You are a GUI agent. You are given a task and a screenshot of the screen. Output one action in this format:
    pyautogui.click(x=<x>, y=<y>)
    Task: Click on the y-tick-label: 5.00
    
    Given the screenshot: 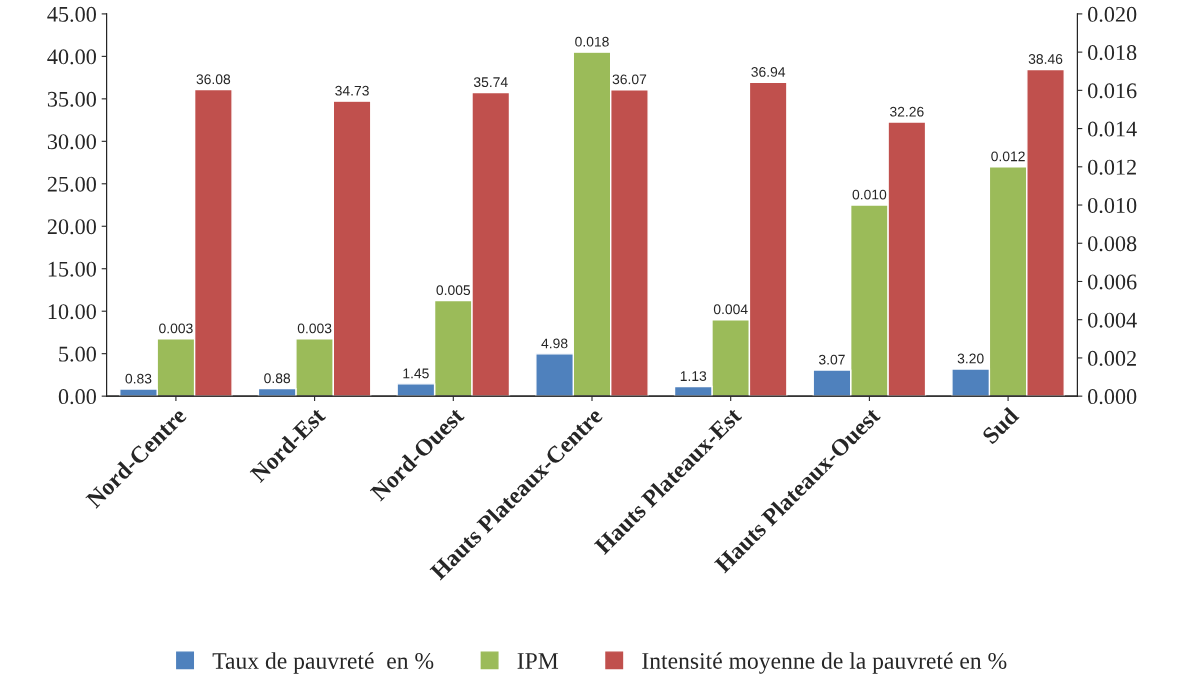 What is the action you would take?
    pyautogui.click(x=77, y=354)
    